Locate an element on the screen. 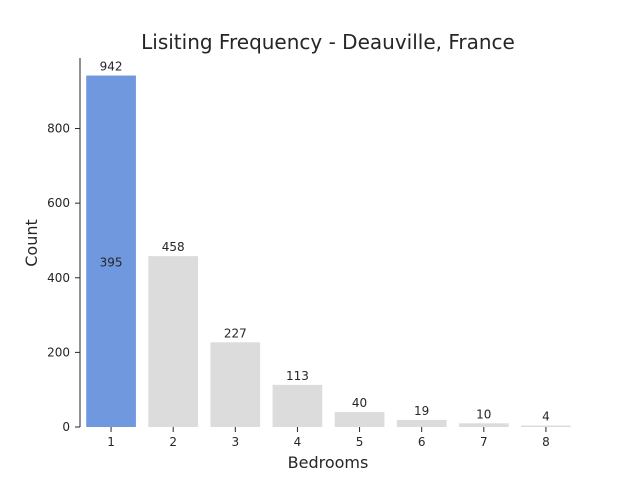  y-tick-label-600: 600 is located at coordinates (58, 203).